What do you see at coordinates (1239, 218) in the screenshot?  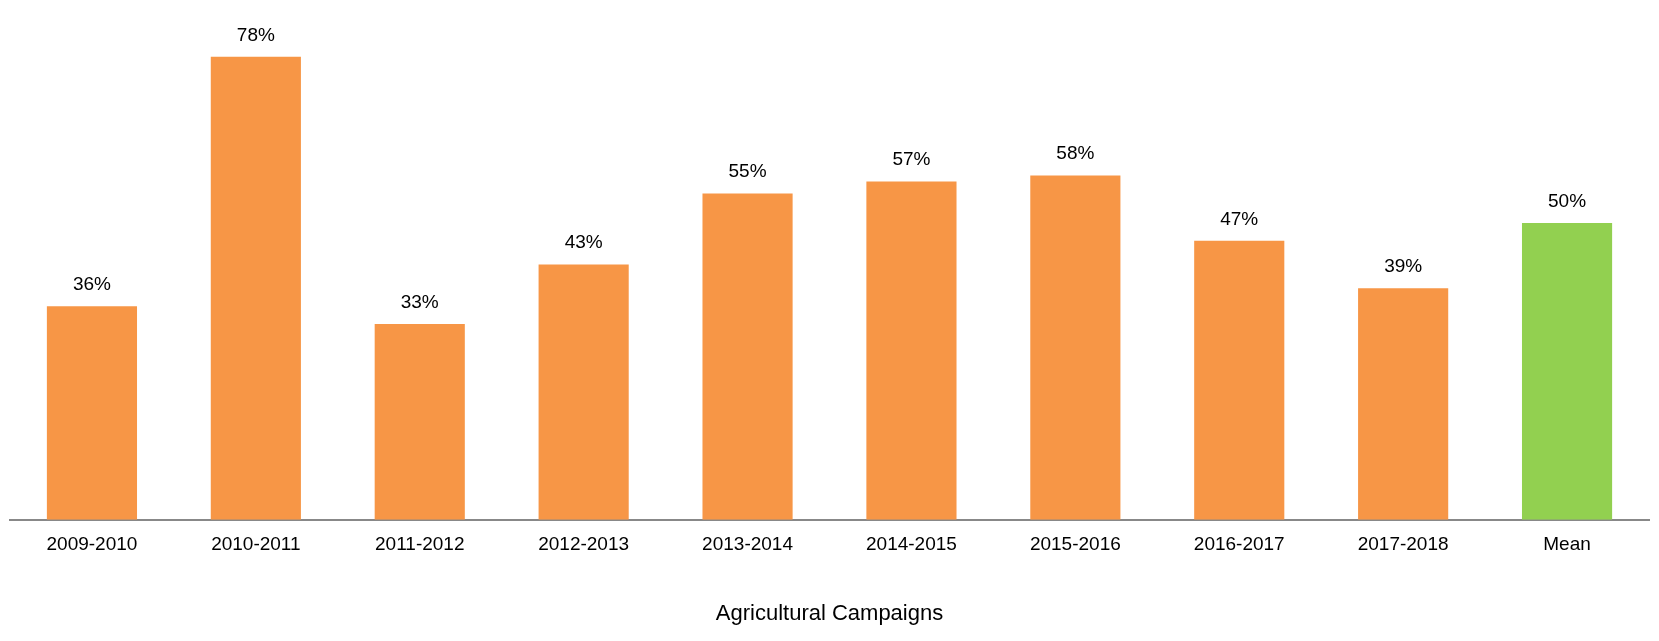 I see `data-label: 47%` at bounding box center [1239, 218].